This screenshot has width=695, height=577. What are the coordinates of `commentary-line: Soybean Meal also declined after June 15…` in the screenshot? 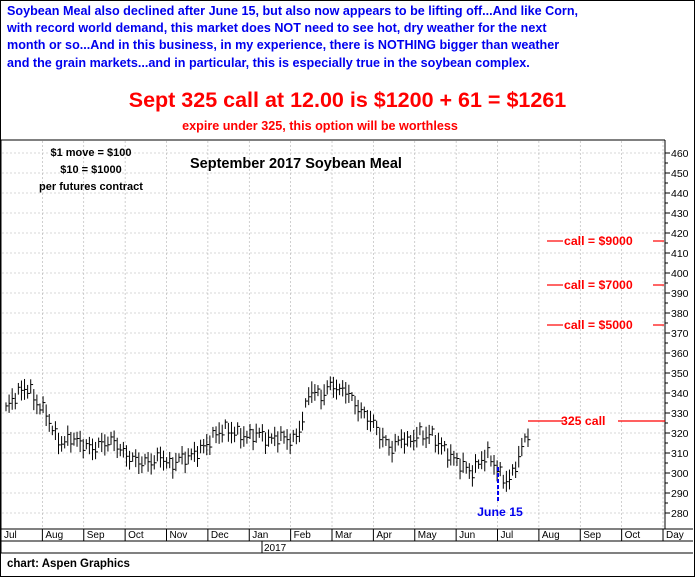 It's located at (293, 11).